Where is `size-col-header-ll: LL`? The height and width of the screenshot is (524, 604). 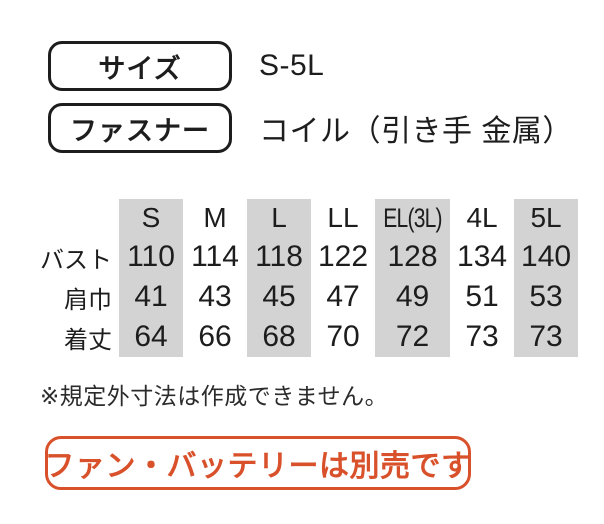
size-col-header-ll: LL is located at coordinates (343, 217).